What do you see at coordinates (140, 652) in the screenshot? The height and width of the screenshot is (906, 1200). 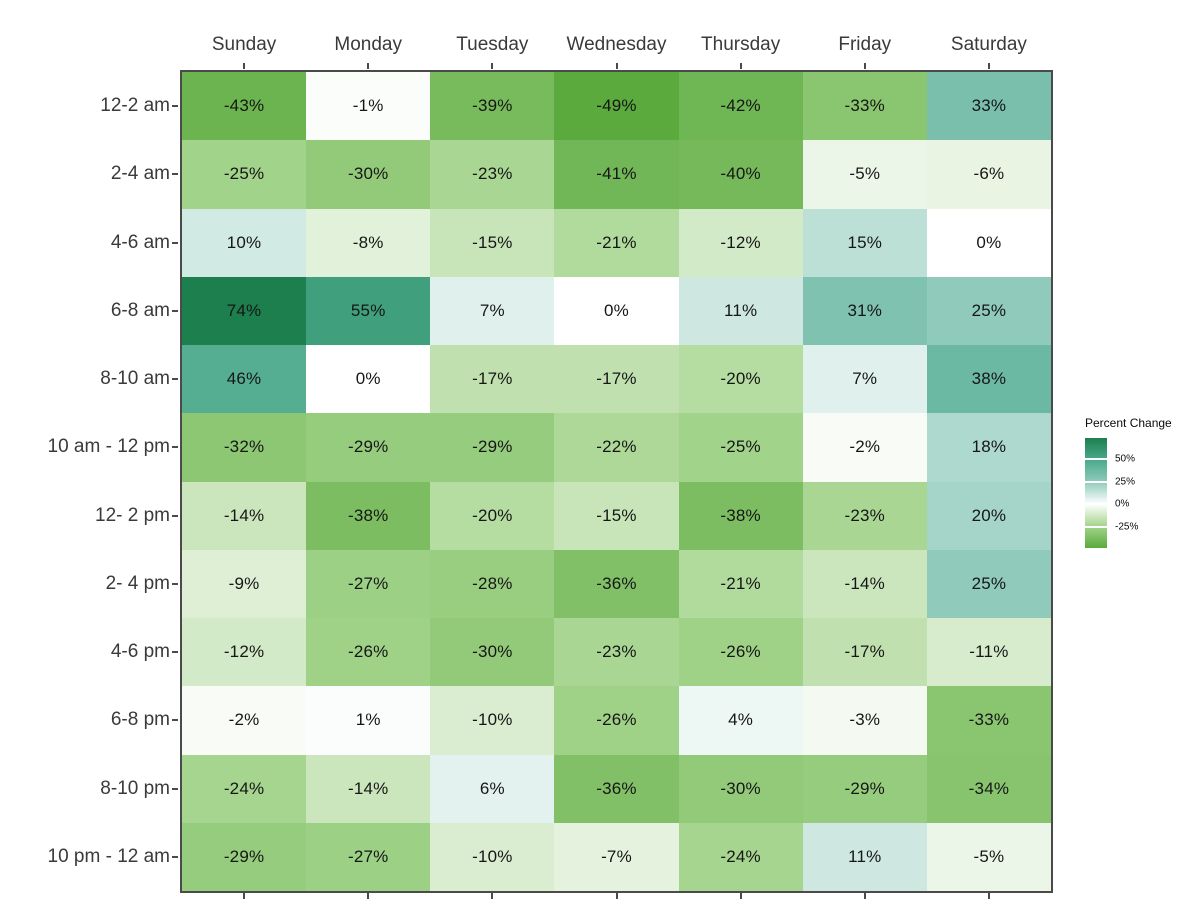 I see `row-label: 4-6 pm` at bounding box center [140, 652].